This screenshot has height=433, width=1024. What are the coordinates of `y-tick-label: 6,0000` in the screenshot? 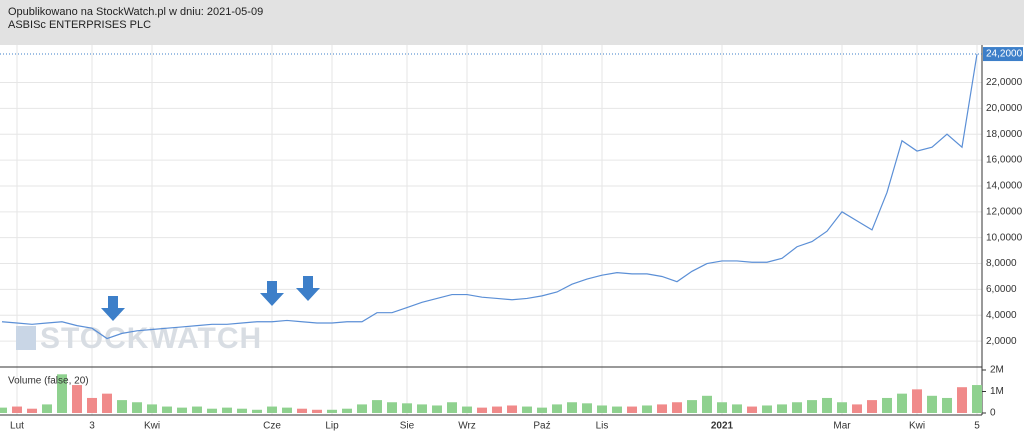 It's located at (1001, 289).